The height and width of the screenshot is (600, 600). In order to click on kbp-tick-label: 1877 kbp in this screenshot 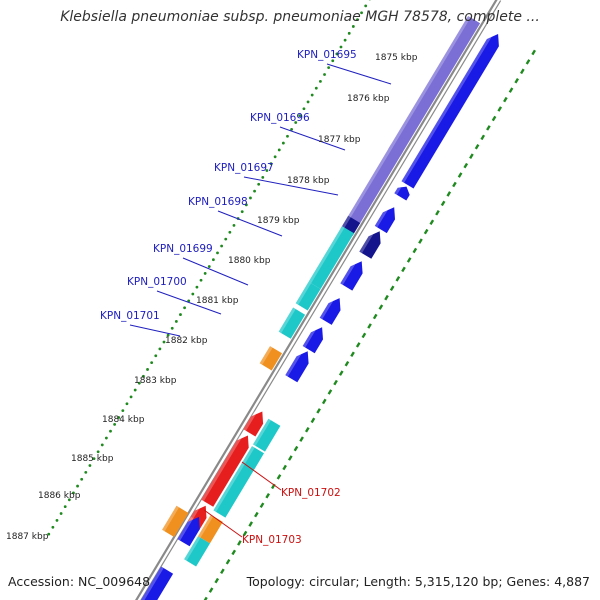, I will do `click(339, 140)`.